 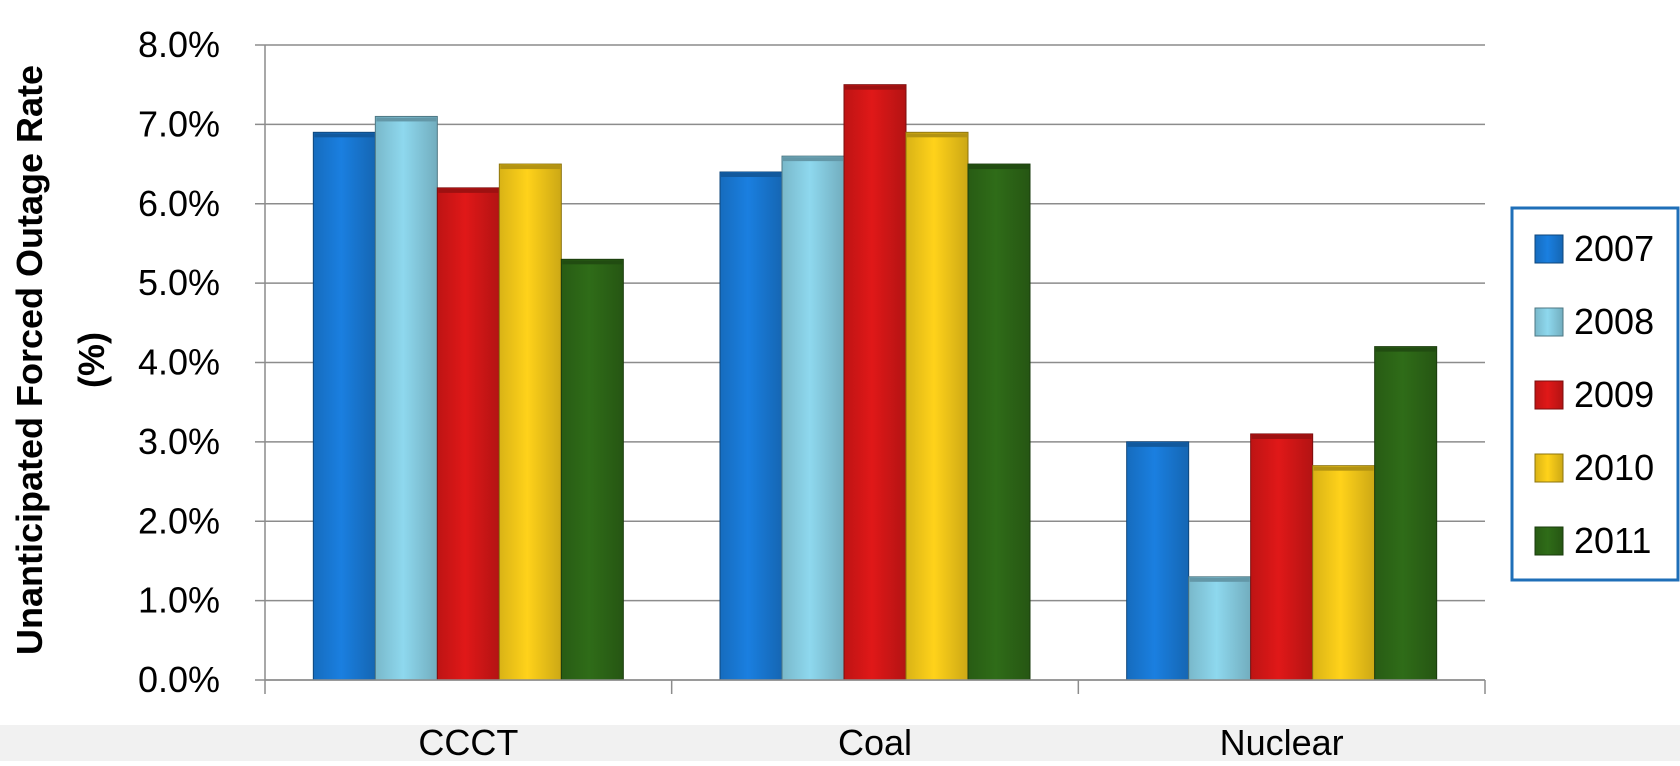 I want to click on bar-2010-nuclear, so click(x=1344, y=573).